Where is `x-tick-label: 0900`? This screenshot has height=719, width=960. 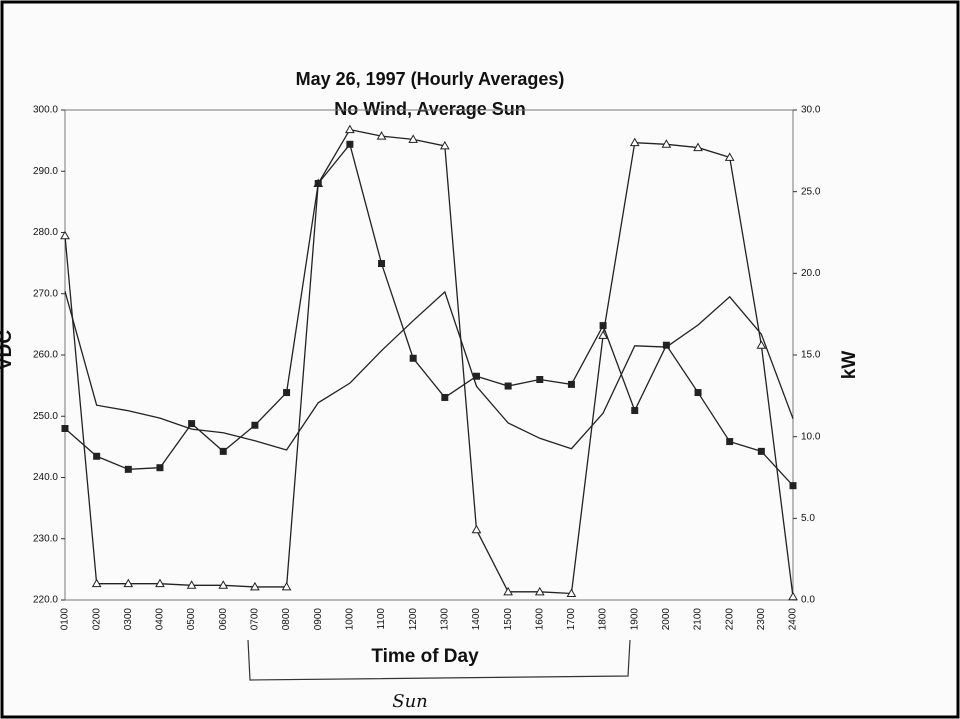 x-tick-label: 0900 is located at coordinates (318, 619).